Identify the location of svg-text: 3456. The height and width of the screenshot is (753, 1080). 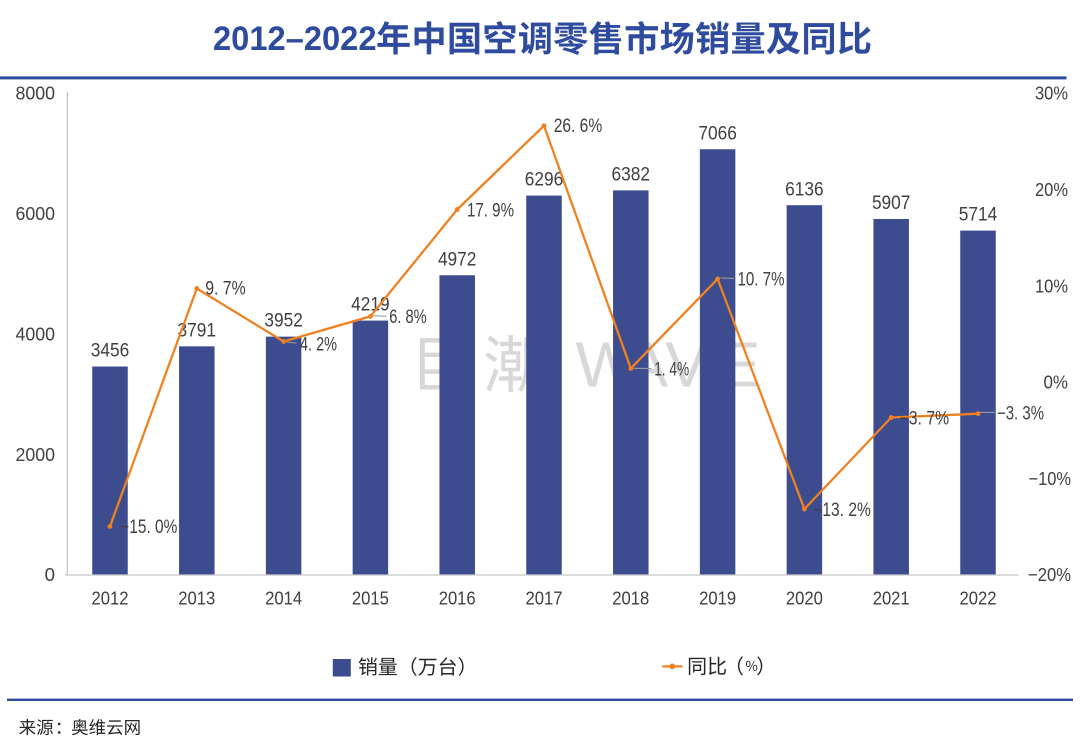
(110, 351).